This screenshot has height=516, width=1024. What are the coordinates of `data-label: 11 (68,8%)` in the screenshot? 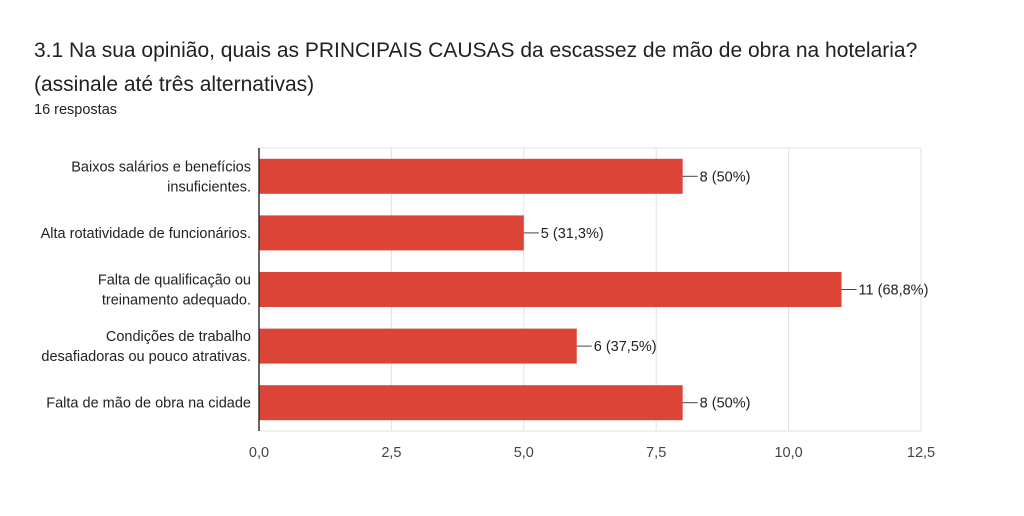 It's located at (894, 291).